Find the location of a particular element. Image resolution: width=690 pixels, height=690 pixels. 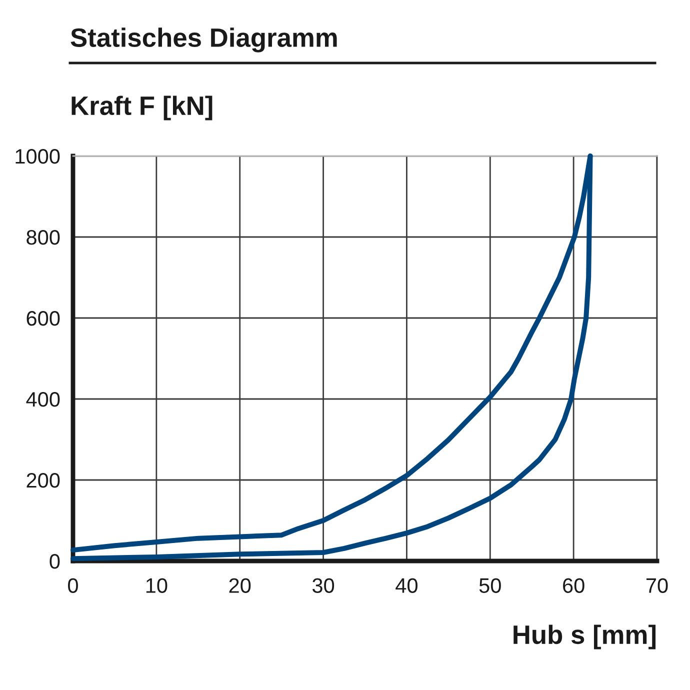

x-tick-label: 40 is located at coordinates (407, 585).